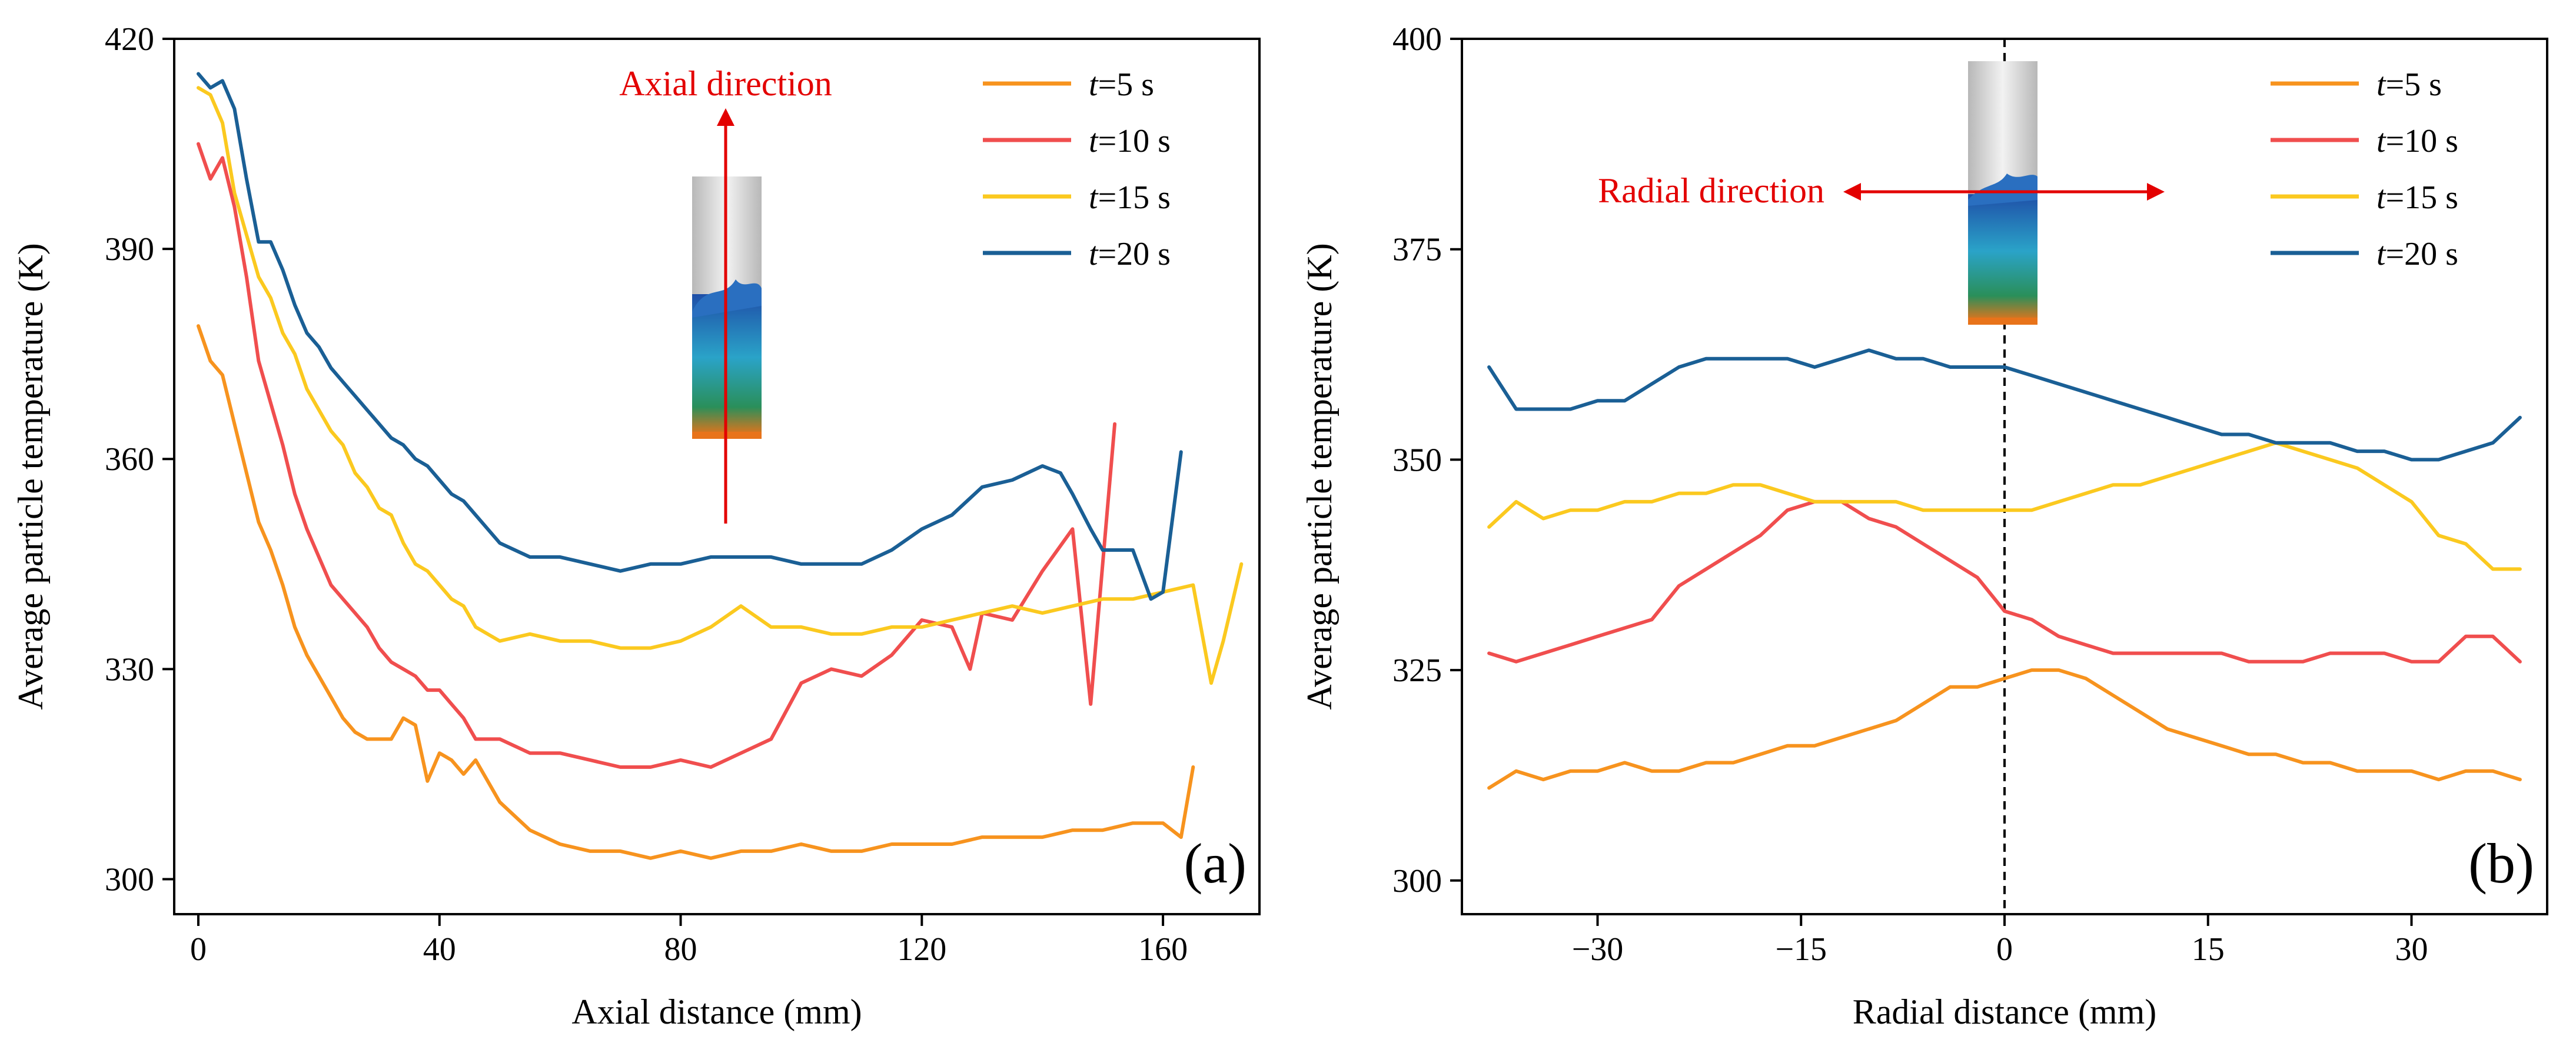 This screenshot has width=2576, height=1053. Describe the element at coordinates (2208, 949) in the screenshot. I see `x-tick-label-b: 15` at that location.